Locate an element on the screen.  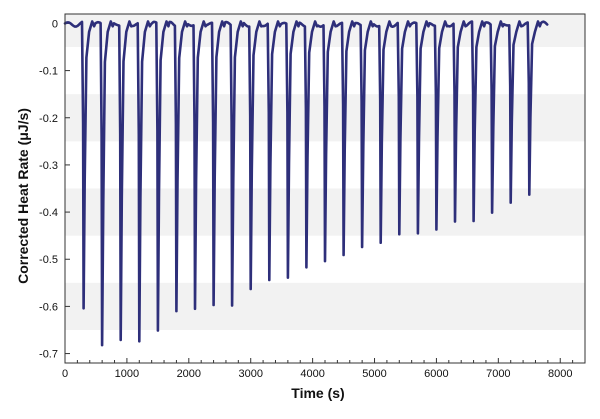
y-axis-title: Corrected Heat Rate (μJ/s) is located at coordinates (23, 196).